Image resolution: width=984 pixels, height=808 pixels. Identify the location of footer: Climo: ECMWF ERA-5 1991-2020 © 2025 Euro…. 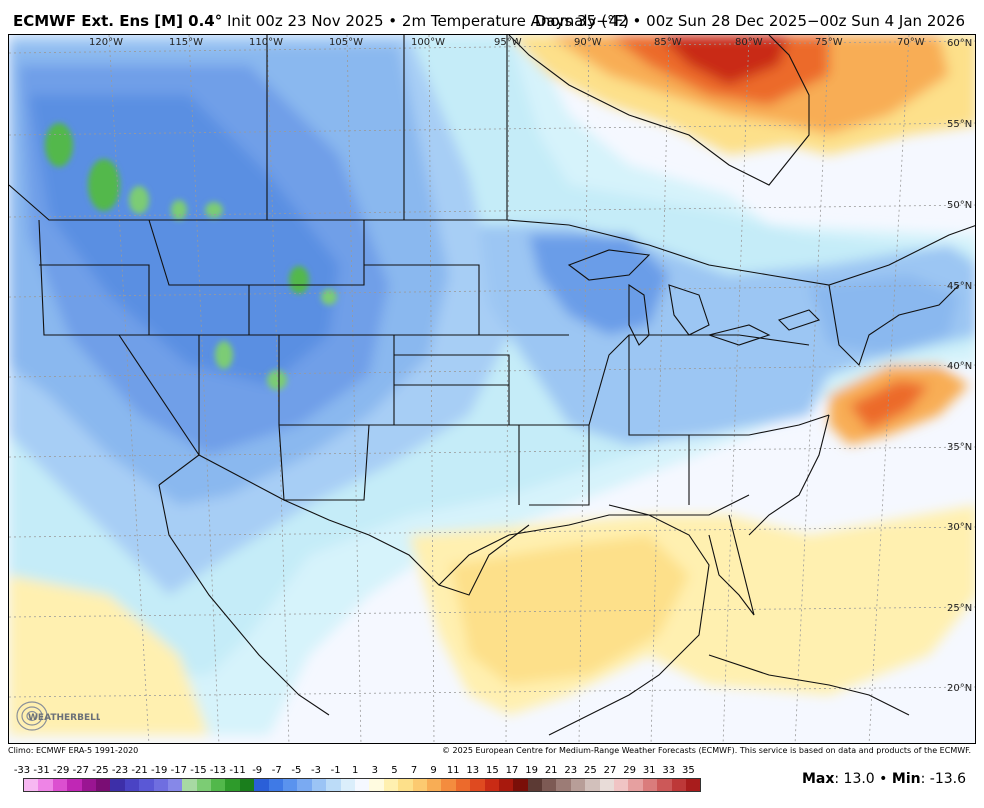
(492, 752).